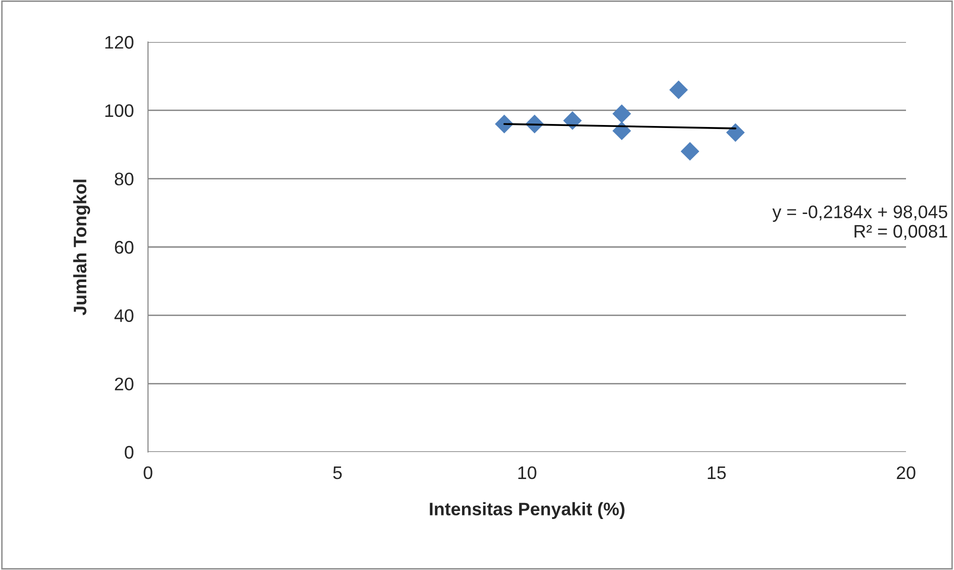  What do you see at coordinates (527, 510) in the screenshot?
I see `x-axis-title: Intensitas Penyakit (%)` at bounding box center [527, 510].